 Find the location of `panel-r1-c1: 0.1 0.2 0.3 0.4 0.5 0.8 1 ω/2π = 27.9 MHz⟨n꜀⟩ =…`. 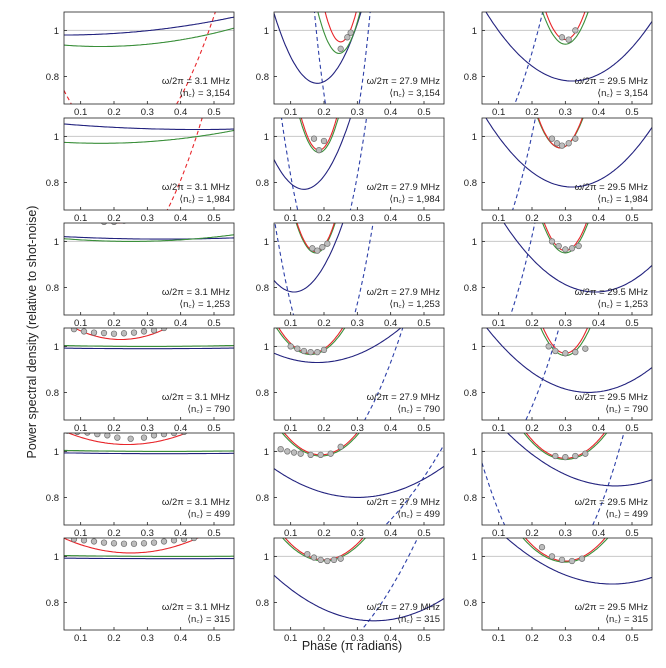

panel-r1-c1: 0.1 0.2 0.3 0.4 0.5 0.8 1 ω/2π = 27.9 MHz⟨n꜀⟩ =… is located at coordinates (350, 170).